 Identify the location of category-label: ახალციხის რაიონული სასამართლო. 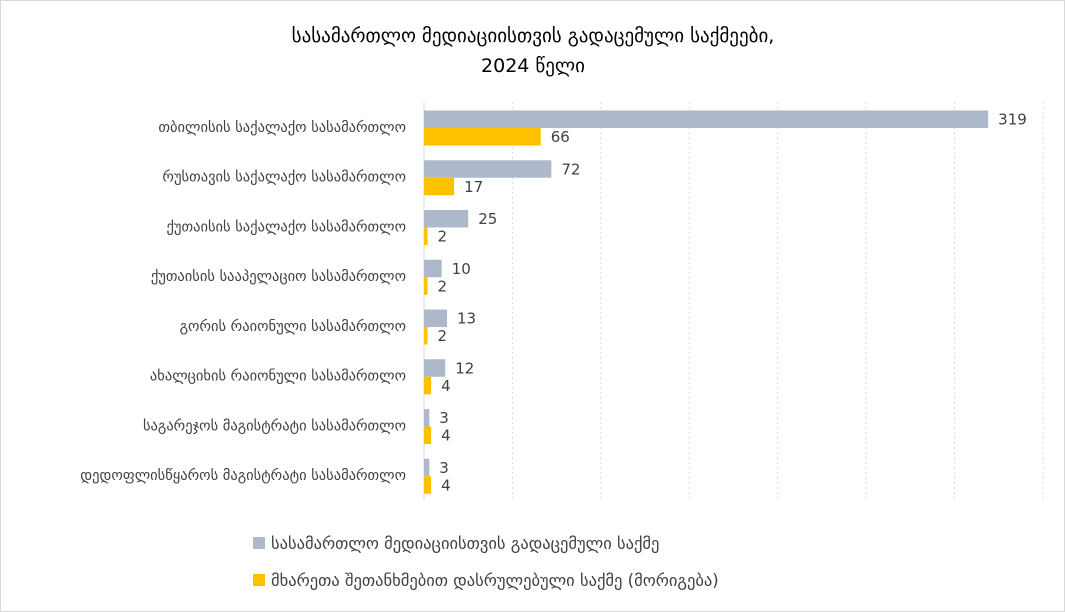
(278, 376).